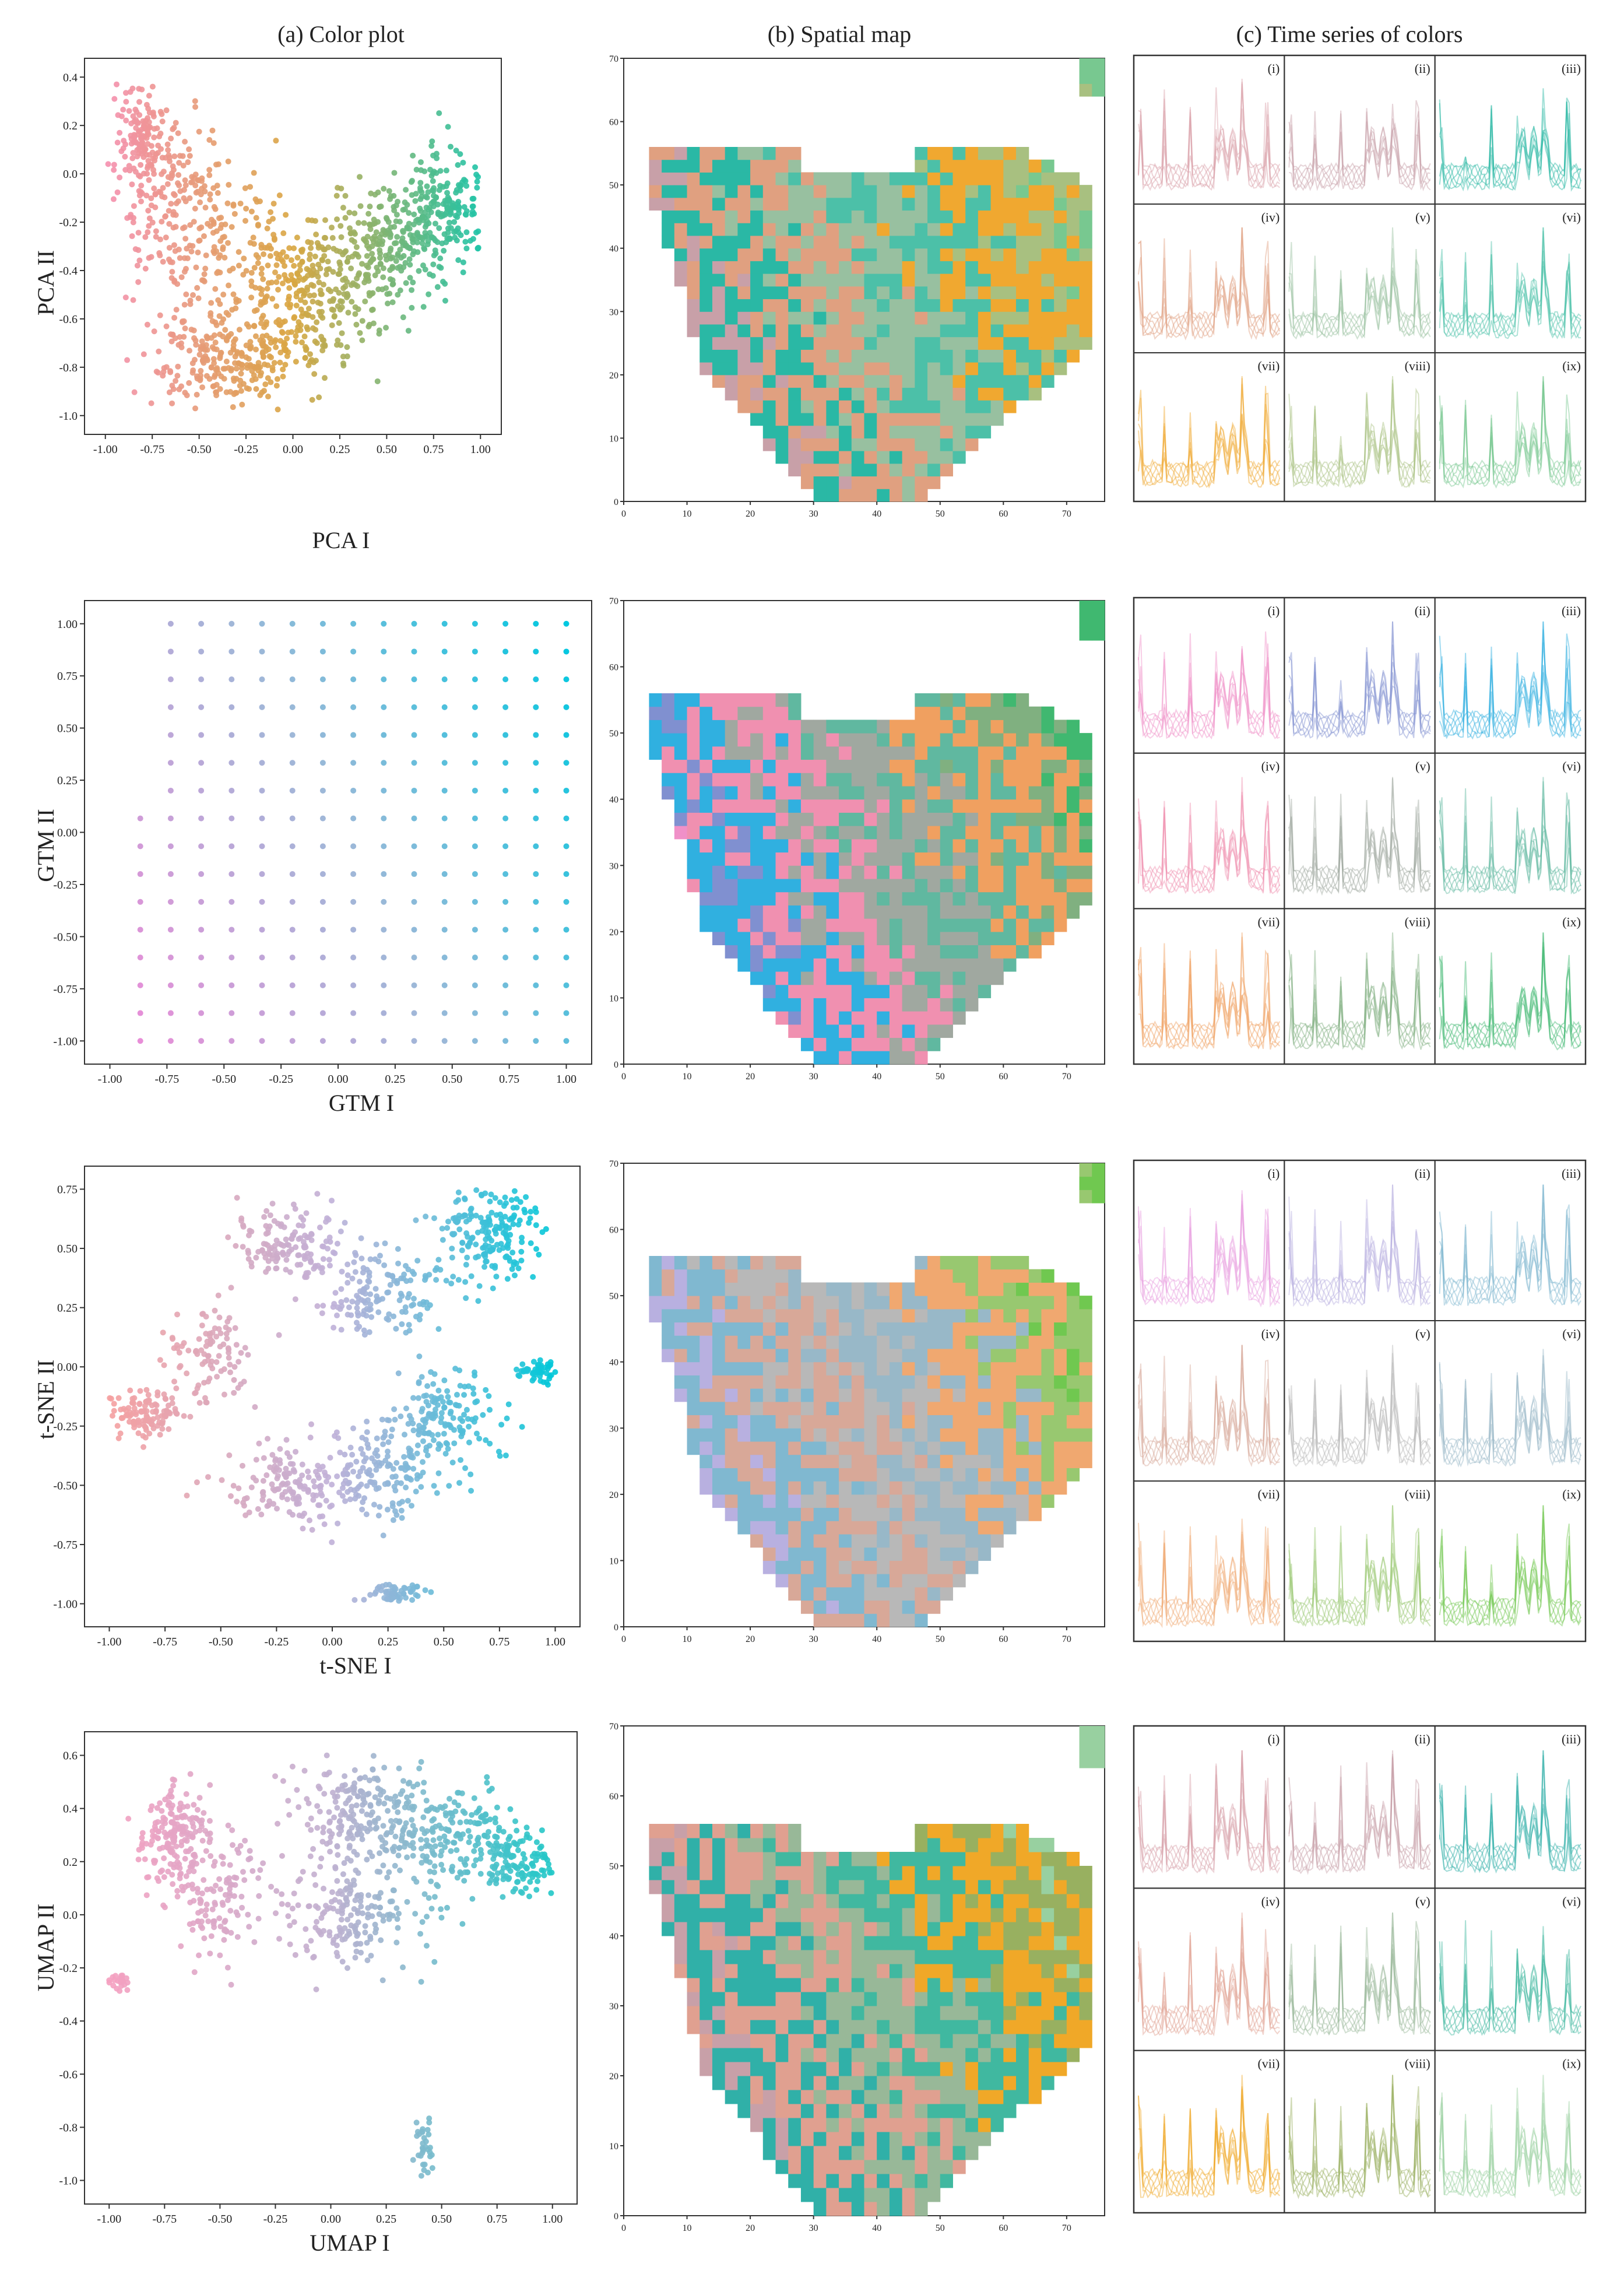  What do you see at coordinates (613, 376) in the screenshot?
I see `spatial-y-tick-label: 20` at bounding box center [613, 376].